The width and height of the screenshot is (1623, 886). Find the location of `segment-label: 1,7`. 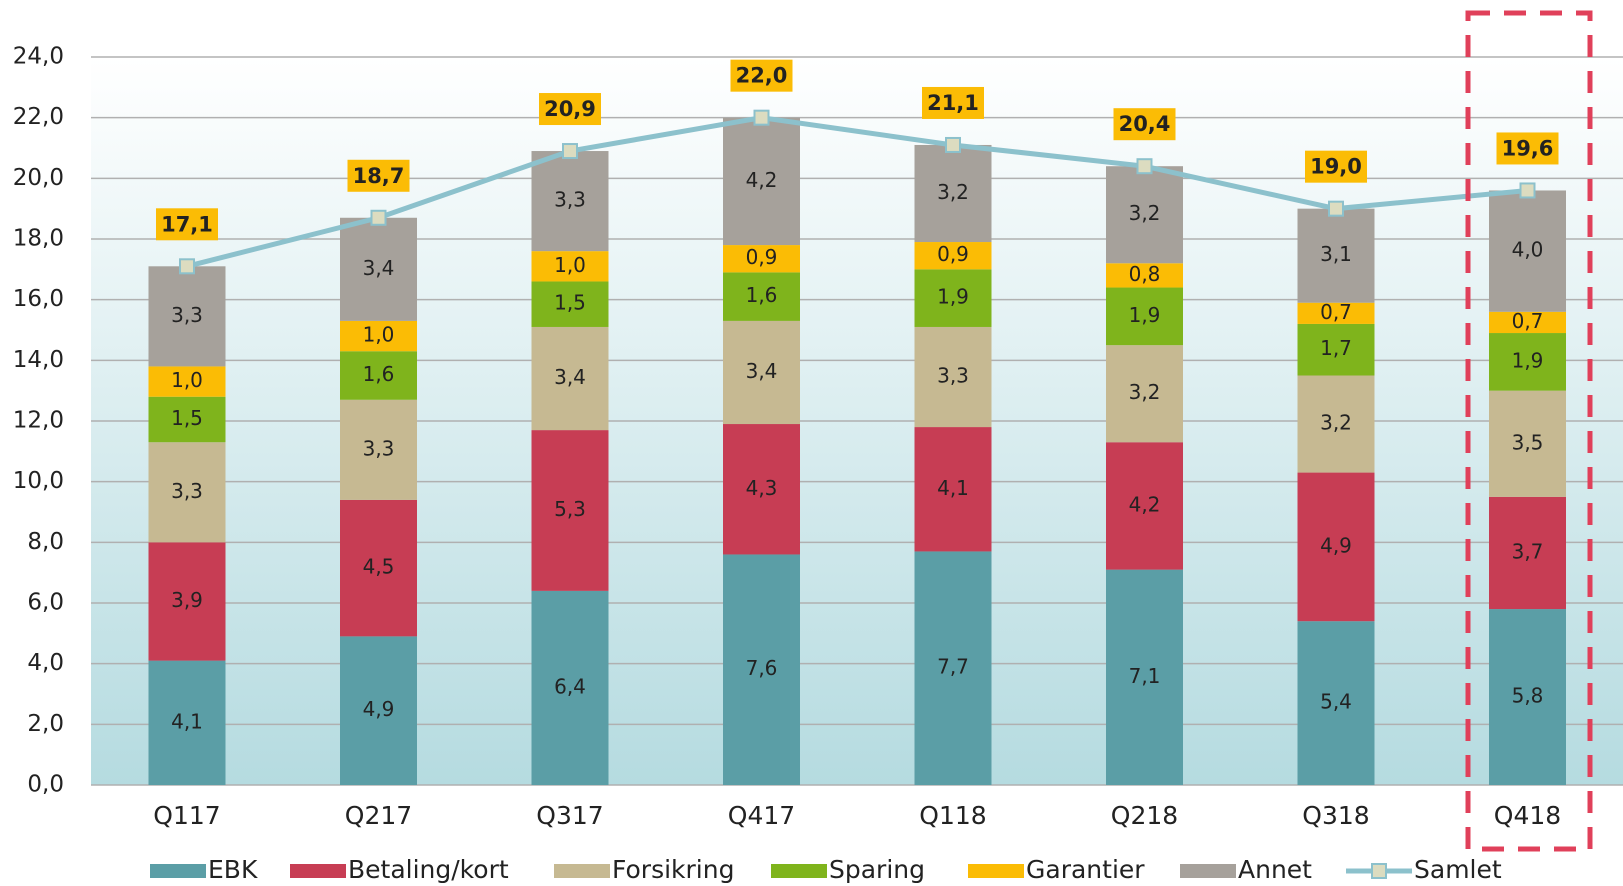

segment-label: 1,7 is located at coordinates (1336, 348).